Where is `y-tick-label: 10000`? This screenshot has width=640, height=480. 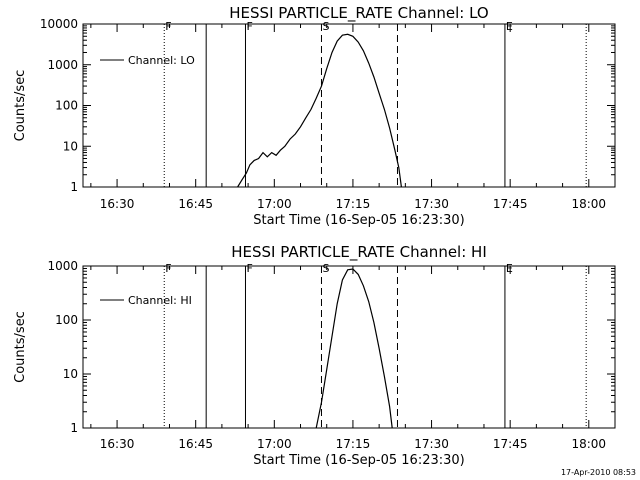
y-tick-label: 10000 is located at coordinates (59, 24).